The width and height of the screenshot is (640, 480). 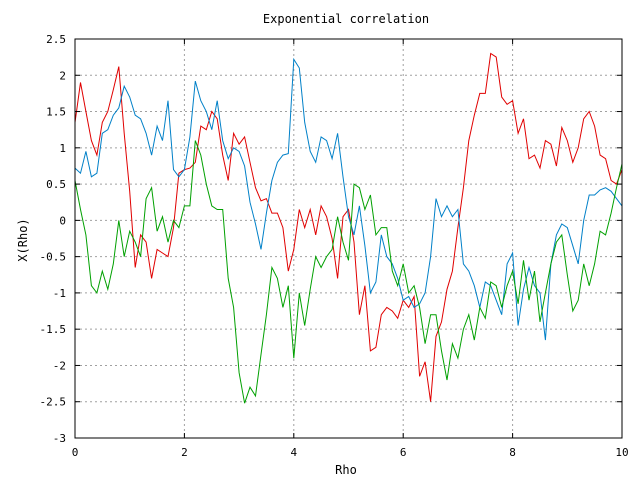 What do you see at coordinates (184, 452) in the screenshot?
I see `x-tick-label: 2` at bounding box center [184, 452].